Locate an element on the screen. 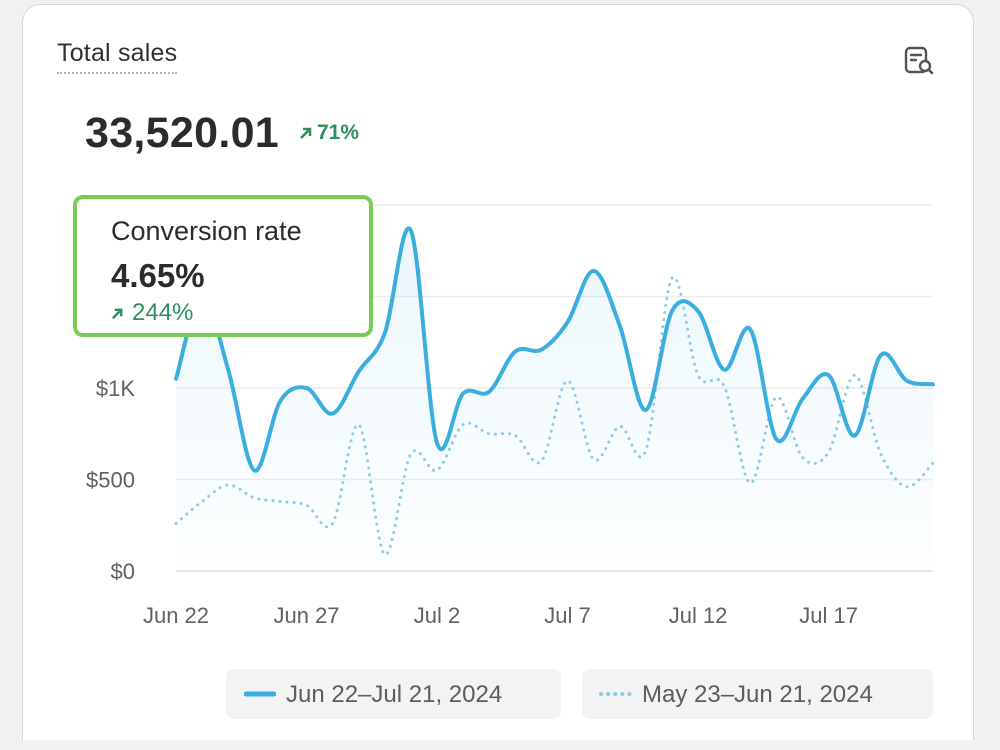 The height and width of the screenshot is (750, 1000). tooltip-change-value: 244% is located at coordinates (163, 312).